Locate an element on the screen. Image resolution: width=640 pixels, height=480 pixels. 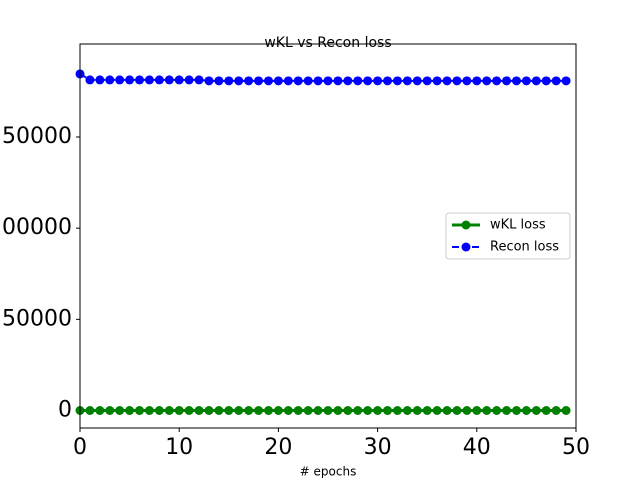
x-tick-label: 0 is located at coordinates (80, 447).